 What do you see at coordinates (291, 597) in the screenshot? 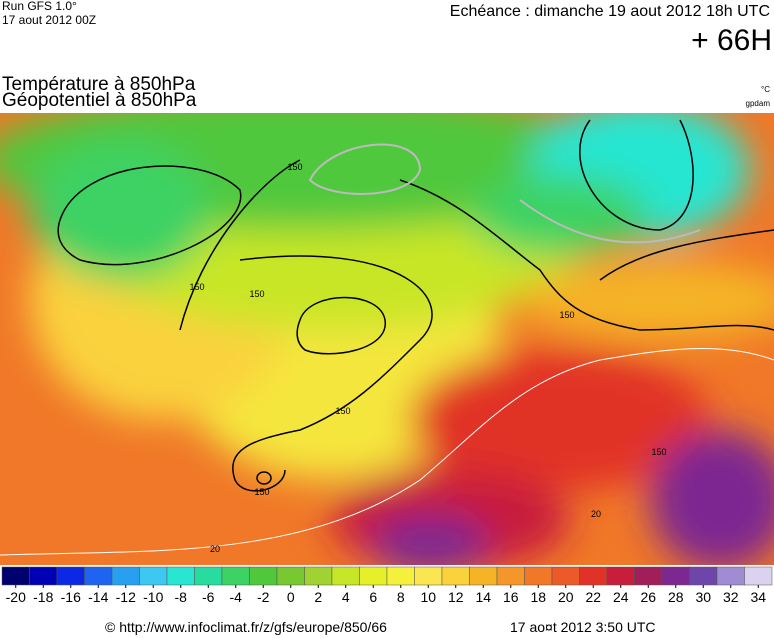
I see `colorbar-tick-label: 0` at bounding box center [291, 597].